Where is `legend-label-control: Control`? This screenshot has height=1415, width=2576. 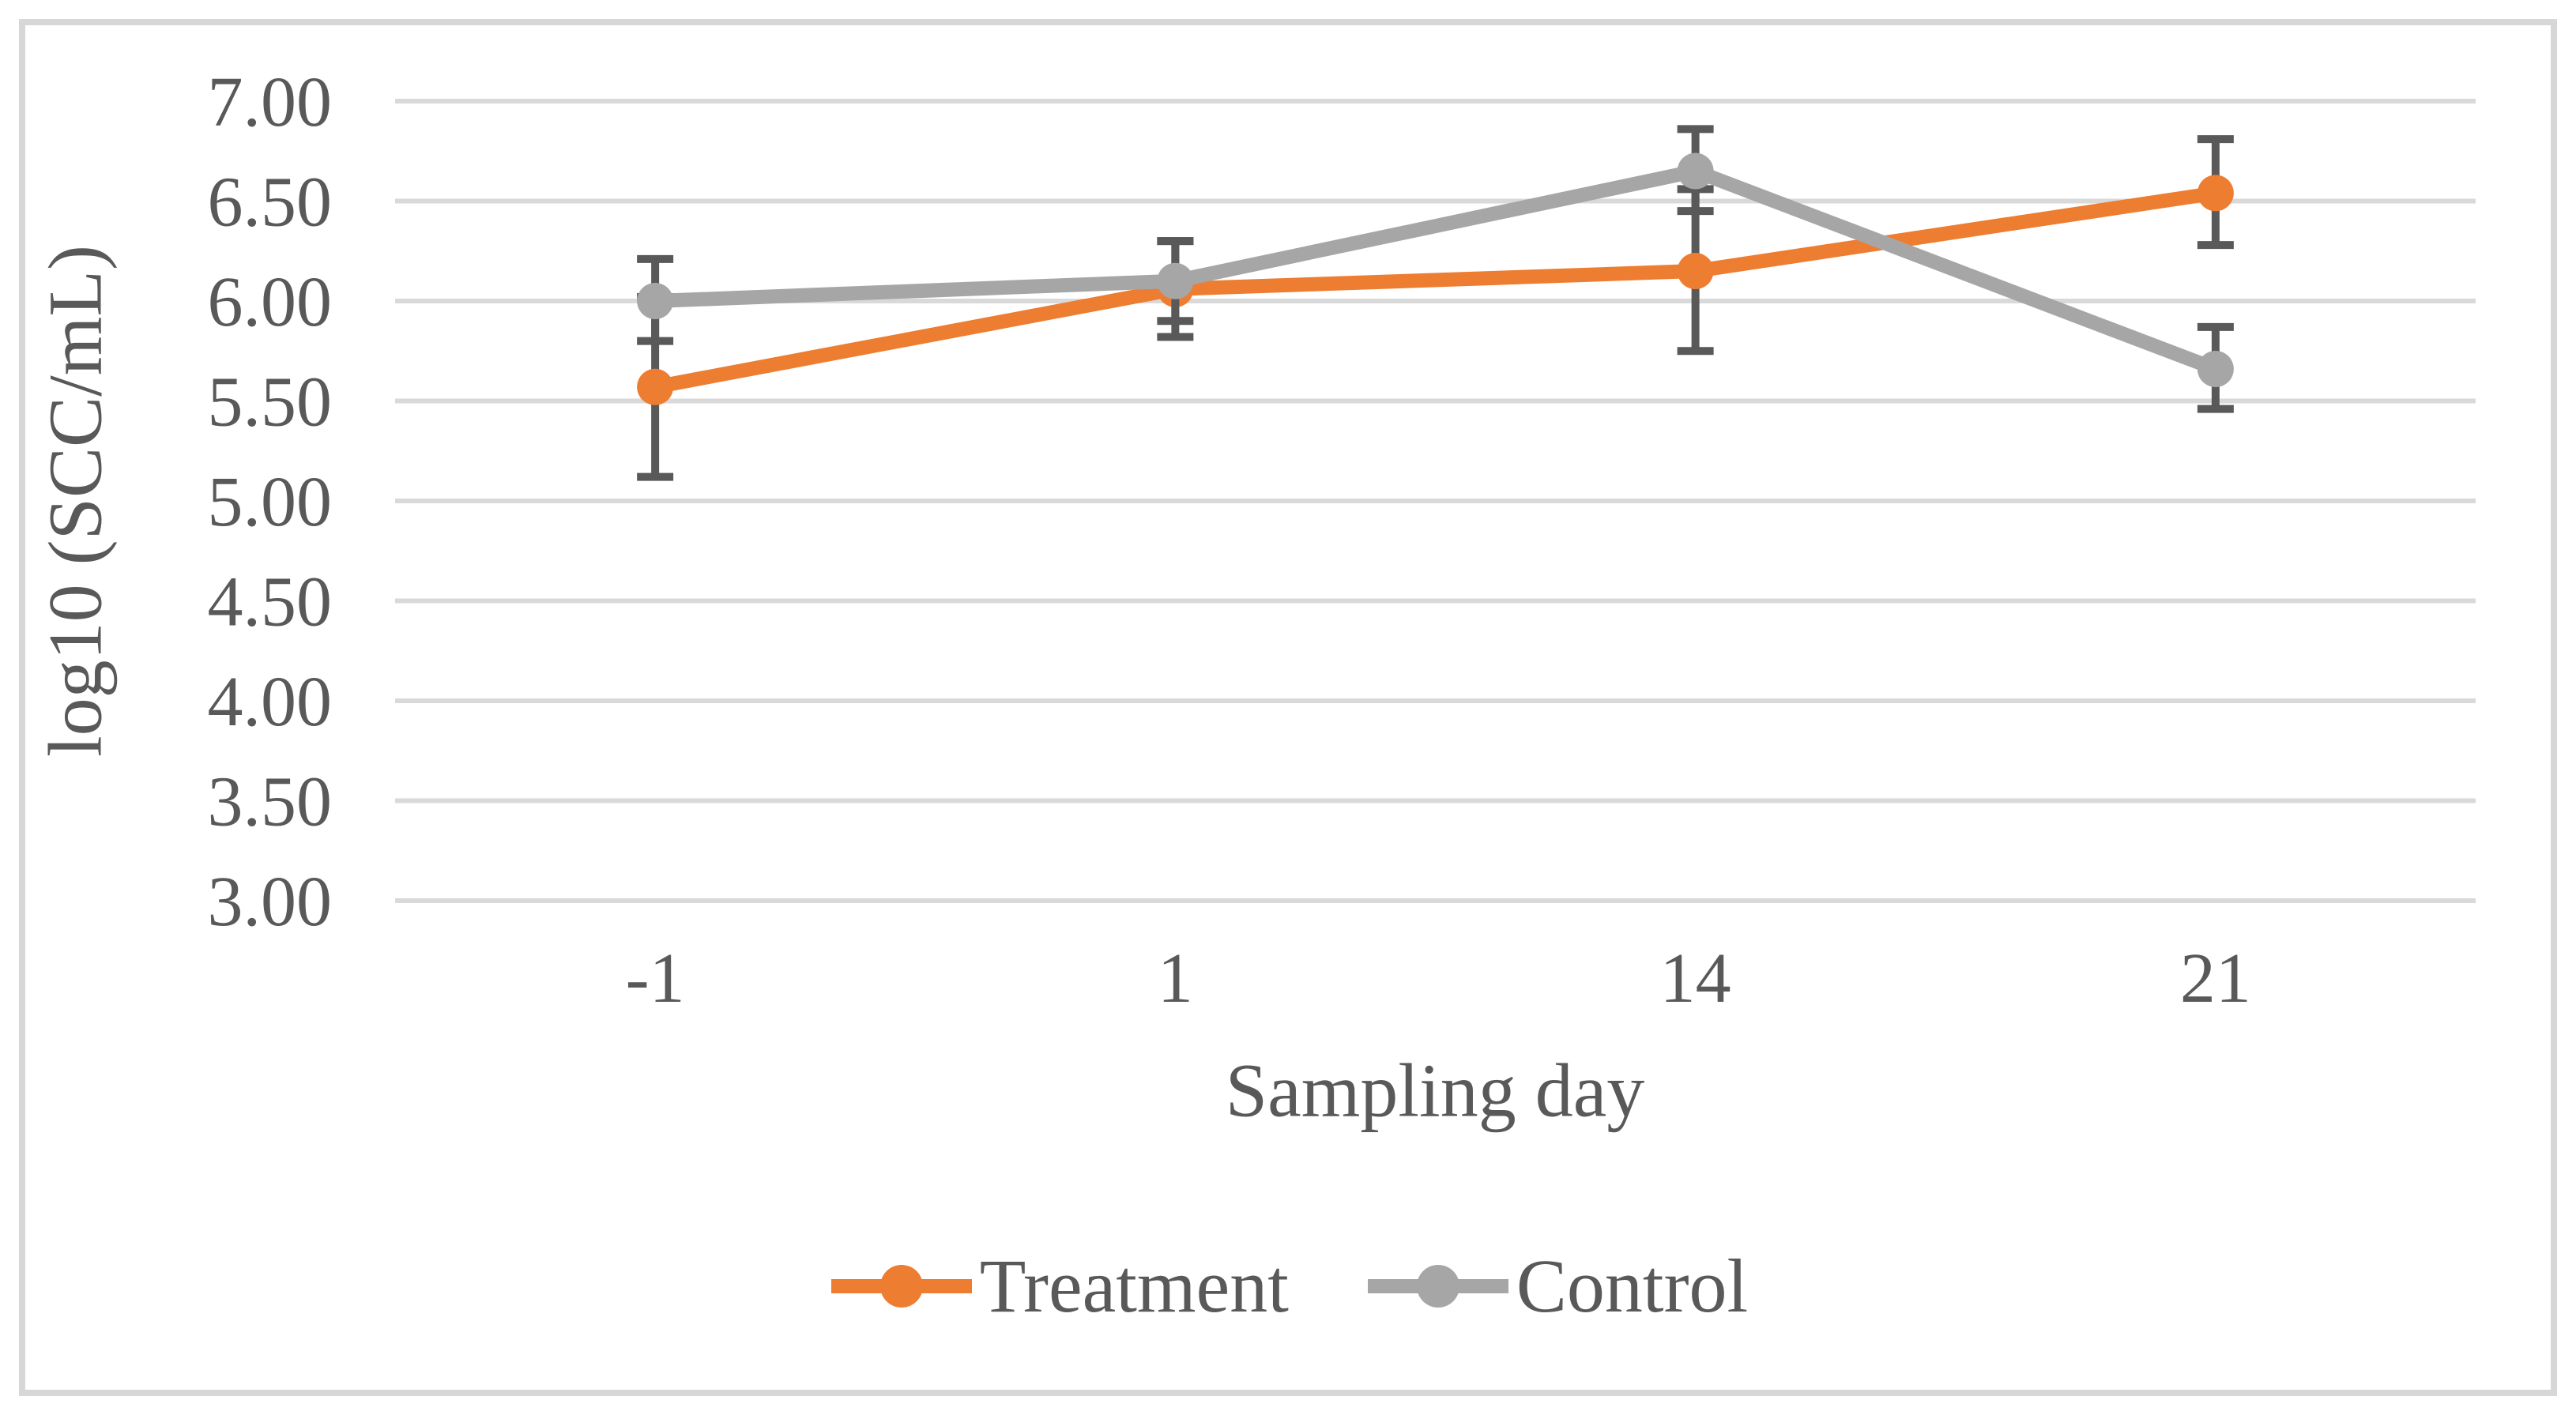
legend-label-control: Control is located at coordinates (1632, 1286).